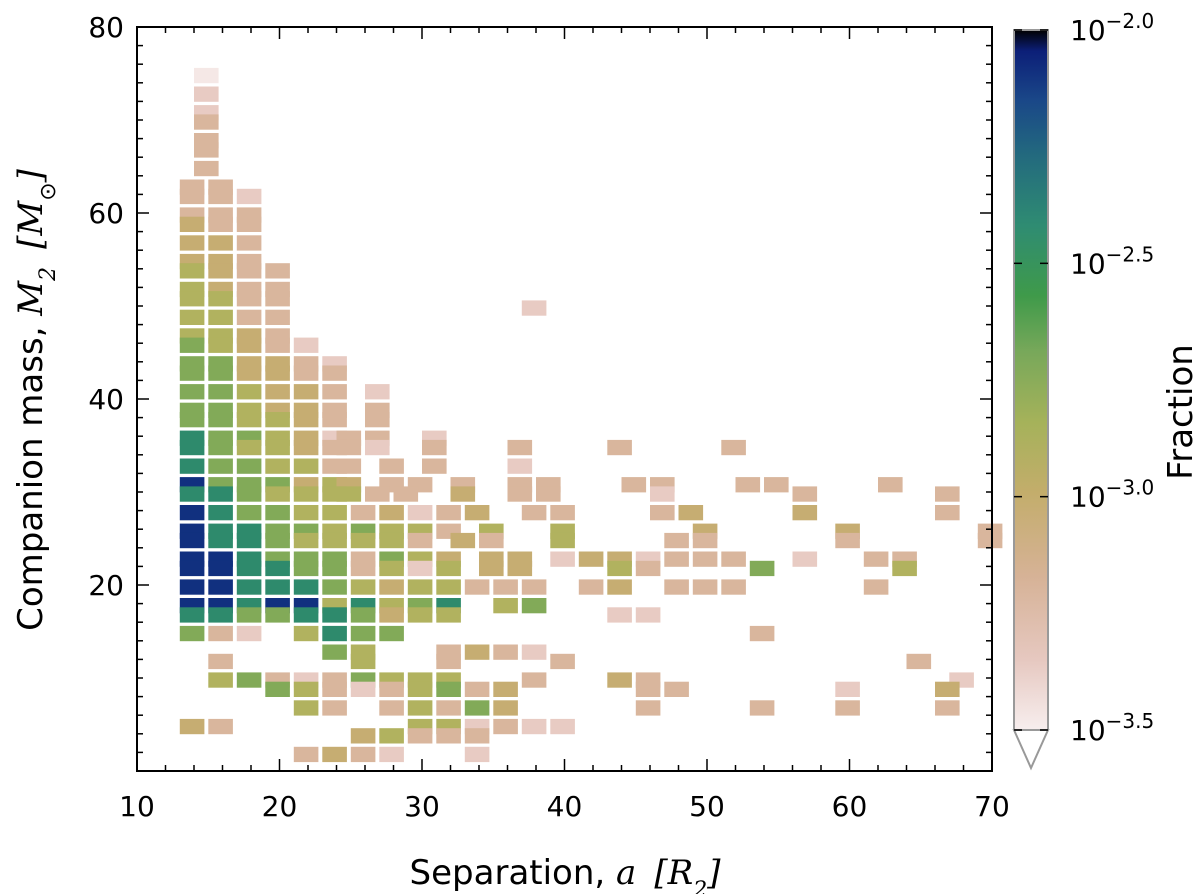 The image size is (1200, 894). Describe the element at coordinates (106, 585) in the screenshot. I see `y-tick-label: 20` at that location.